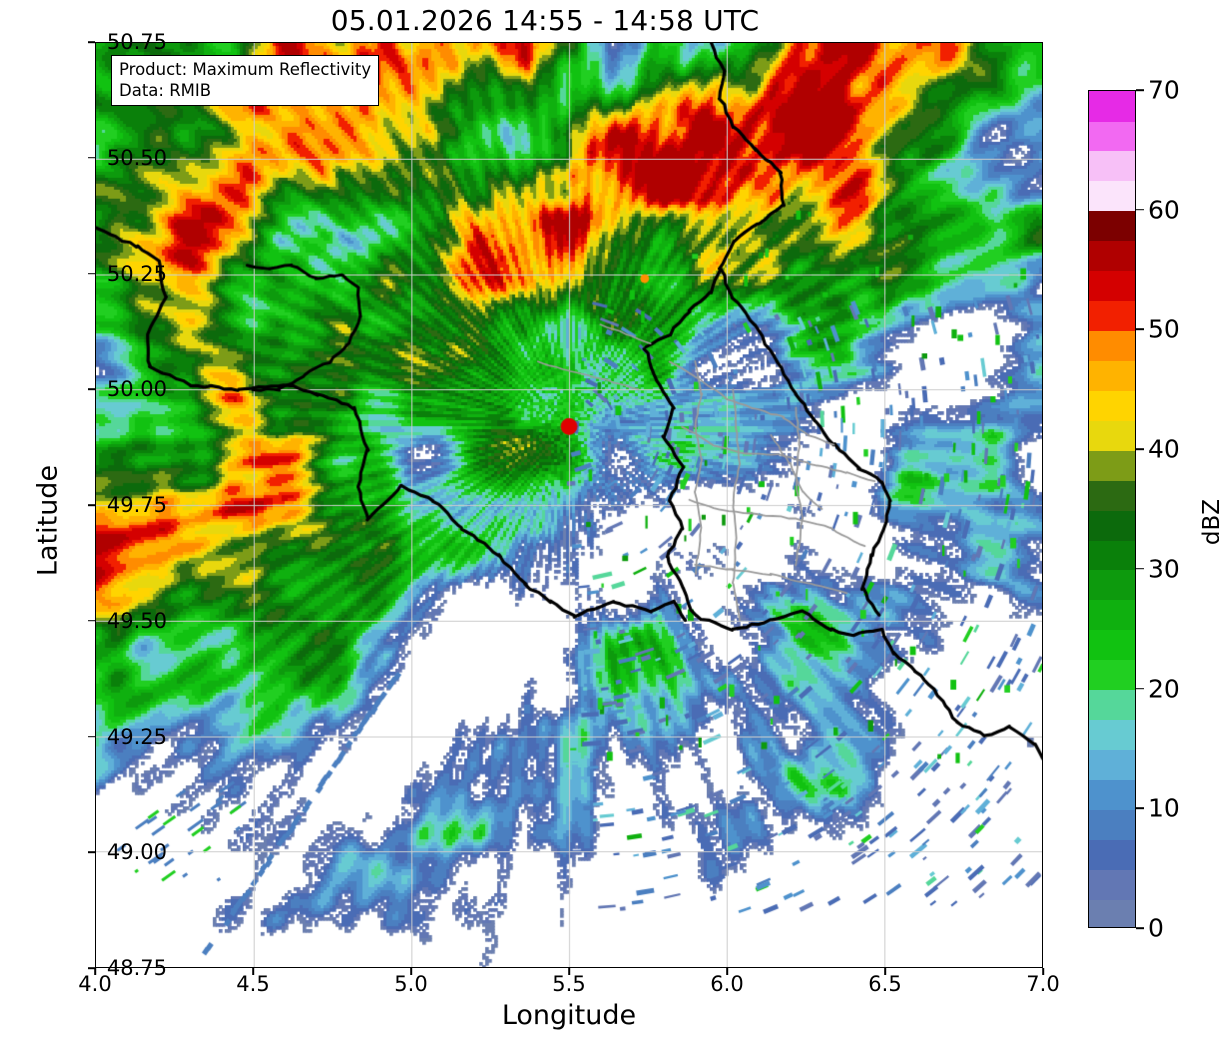 The height and width of the screenshot is (1040, 1219). I want to click on y-tick-label: 49.75, so click(136, 505).